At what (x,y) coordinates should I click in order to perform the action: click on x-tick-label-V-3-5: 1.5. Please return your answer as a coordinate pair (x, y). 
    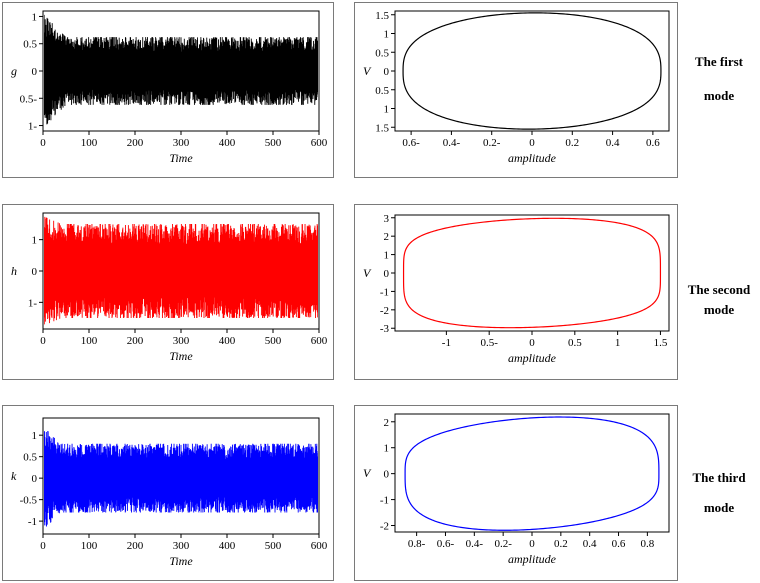
    Looking at the image, I should click on (661, 343).